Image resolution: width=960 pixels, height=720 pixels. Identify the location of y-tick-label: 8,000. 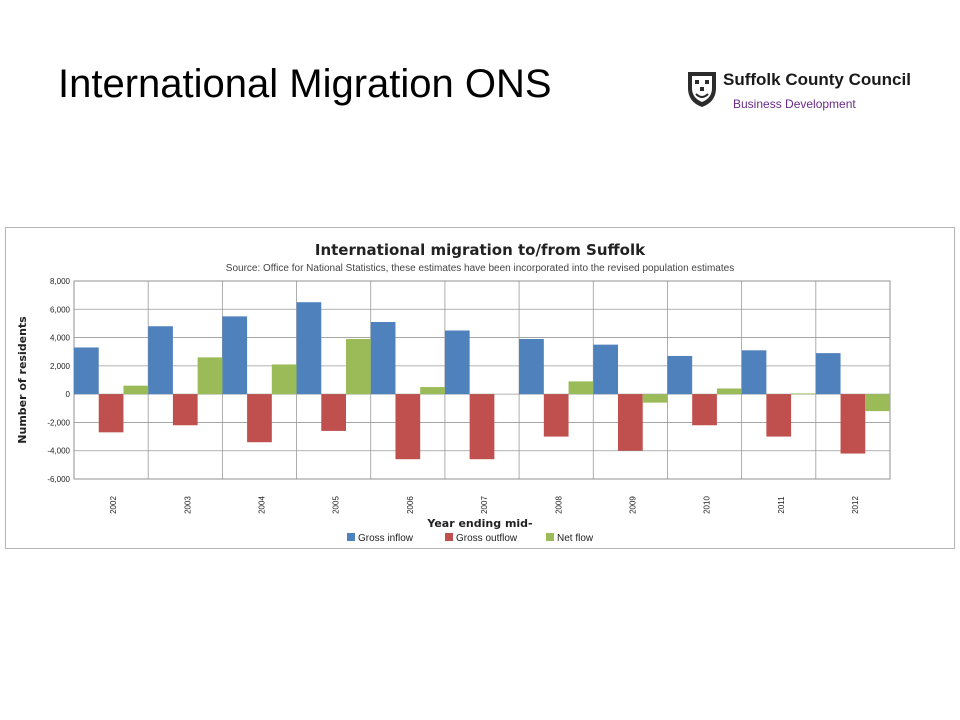
(60, 281).